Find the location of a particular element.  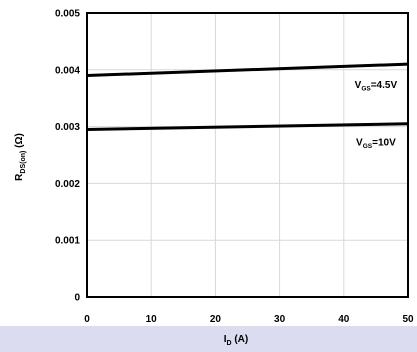

y-tick-labels: 0 0.001 0.002 0.003 0.004 0.005 is located at coordinates (67, 156).